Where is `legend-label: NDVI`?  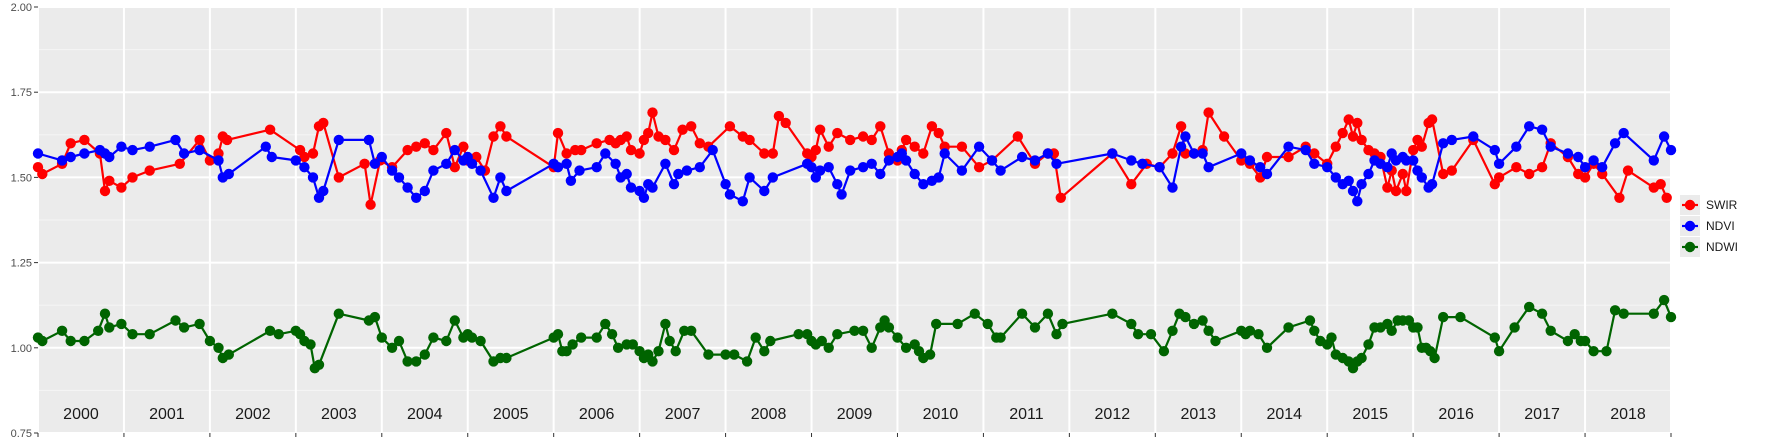 legend-label: NDVI is located at coordinates (1720, 226).